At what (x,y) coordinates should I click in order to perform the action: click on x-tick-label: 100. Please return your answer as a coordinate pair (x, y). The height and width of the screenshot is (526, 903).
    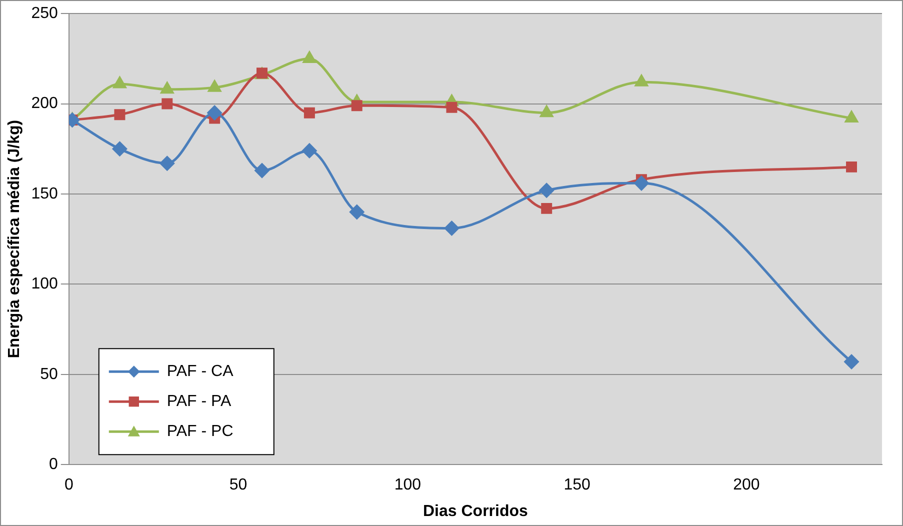
    Looking at the image, I should click on (408, 485).